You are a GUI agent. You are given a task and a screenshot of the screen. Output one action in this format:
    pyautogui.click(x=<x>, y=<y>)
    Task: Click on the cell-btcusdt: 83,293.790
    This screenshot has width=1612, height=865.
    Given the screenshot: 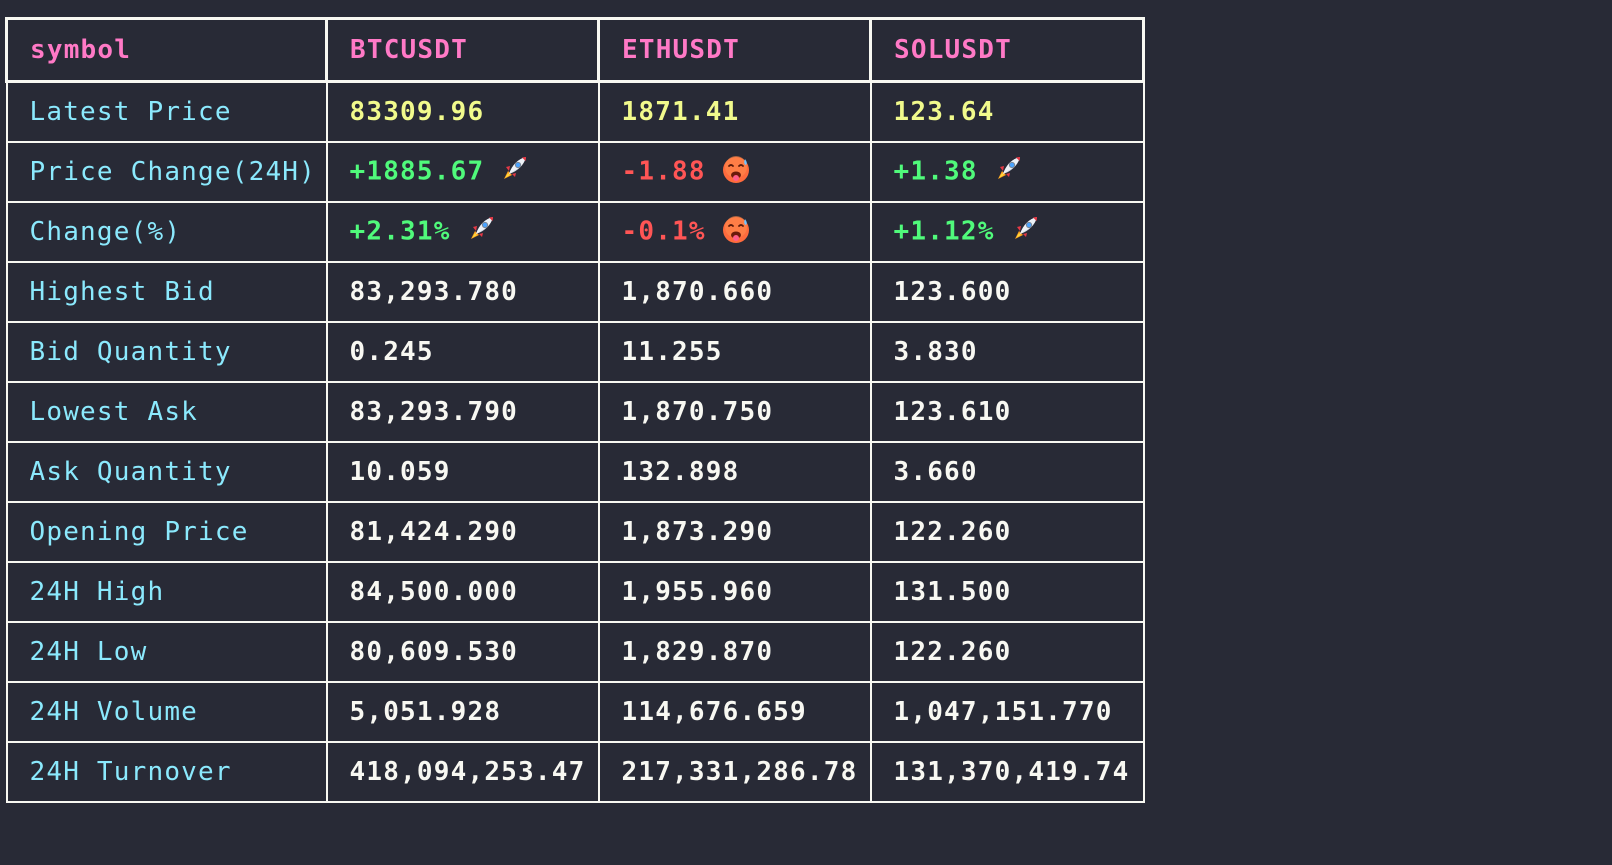 What is the action you would take?
    pyautogui.click(x=462, y=411)
    